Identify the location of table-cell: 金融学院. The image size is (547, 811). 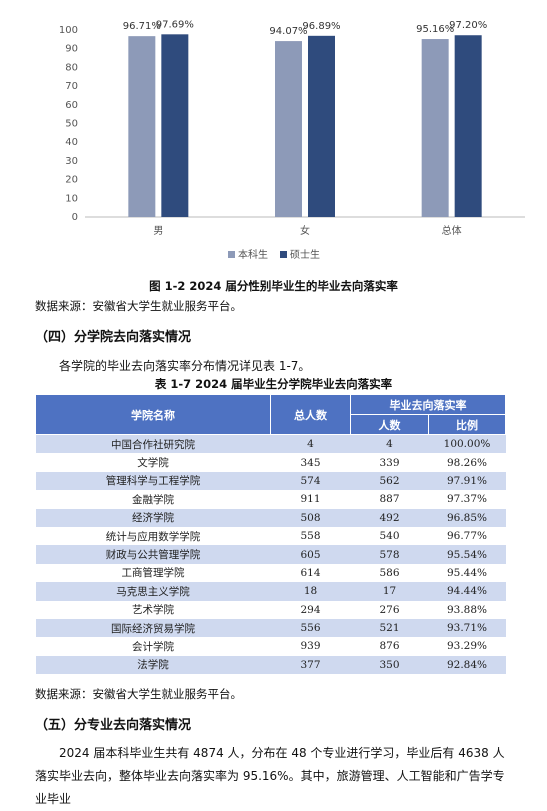
(153, 499).